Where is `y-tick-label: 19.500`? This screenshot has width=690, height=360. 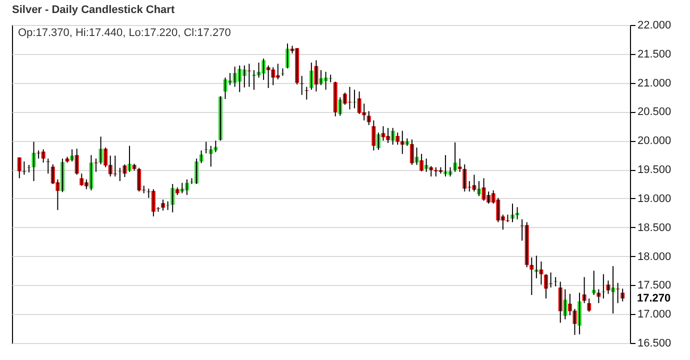 y-tick-label: 19.500 is located at coordinates (655, 170).